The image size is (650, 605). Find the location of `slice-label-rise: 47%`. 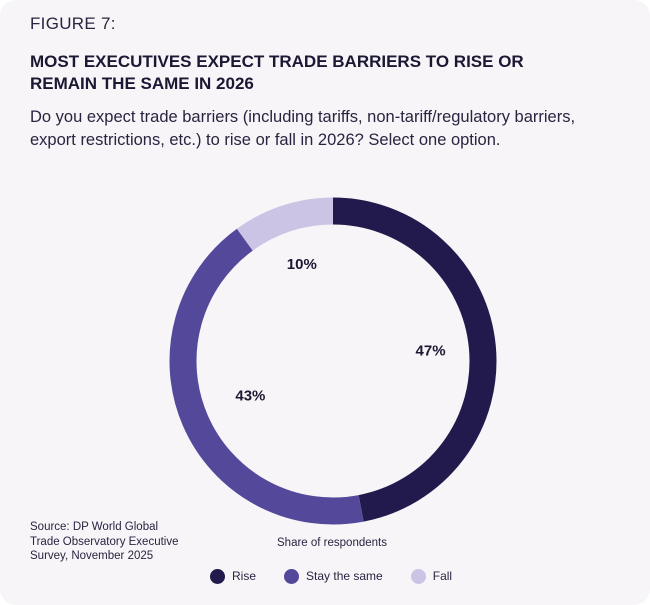

slice-label-rise: 47% is located at coordinates (431, 351).